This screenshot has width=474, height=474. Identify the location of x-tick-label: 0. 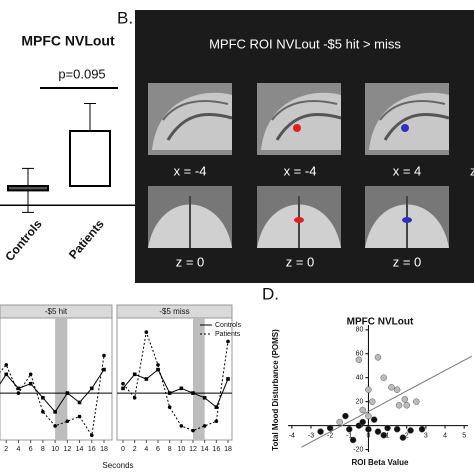
(368, 435).